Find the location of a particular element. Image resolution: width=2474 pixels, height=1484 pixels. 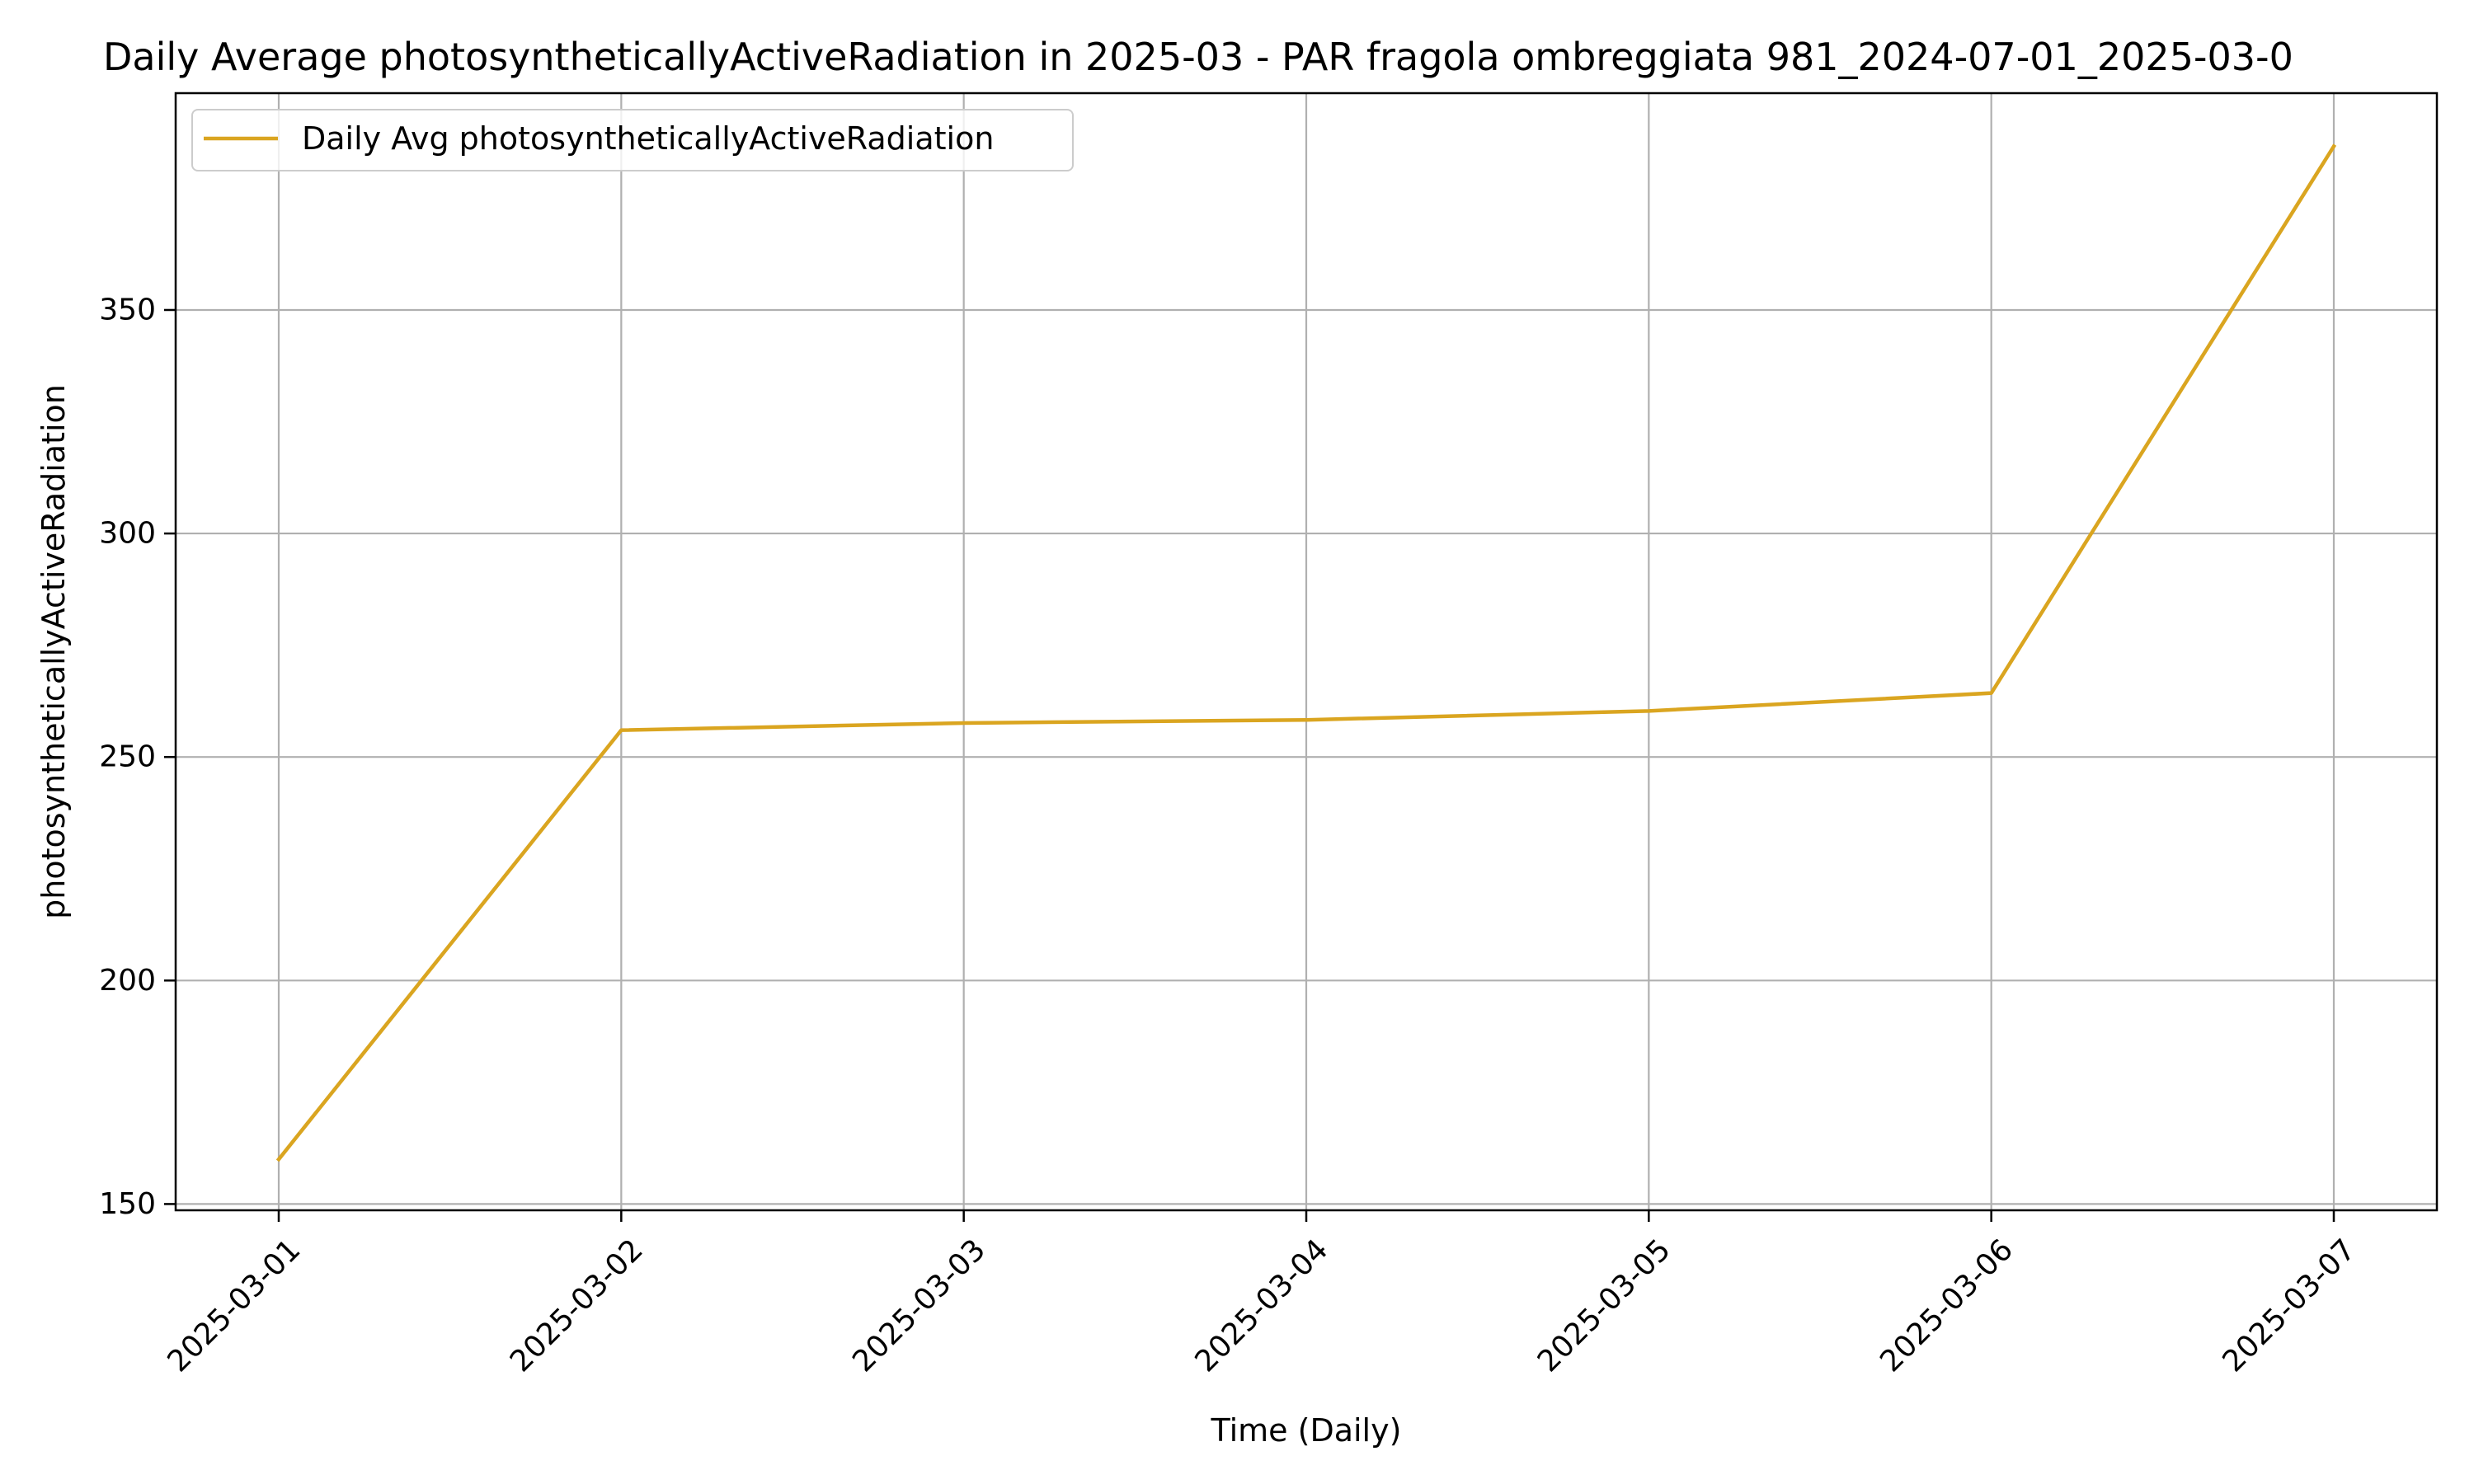

y-axis-ticks: 150 200 250 300 350 is located at coordinates (137, 757).